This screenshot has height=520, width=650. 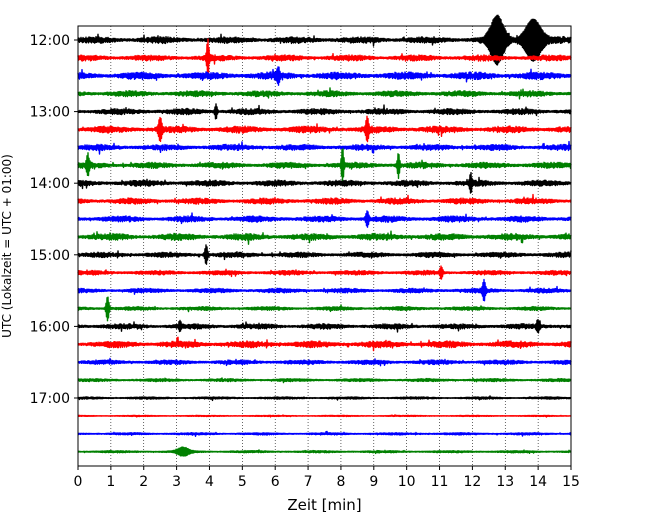 I want to click on y-tick-label: 15:00, so click(x=50, y=256).